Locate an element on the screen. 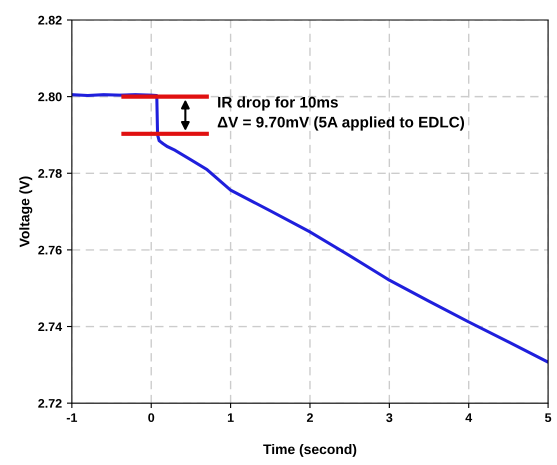 This screenshot has height=465, width=557. x-tick-label: -1 is located at coordinates (72, 417).